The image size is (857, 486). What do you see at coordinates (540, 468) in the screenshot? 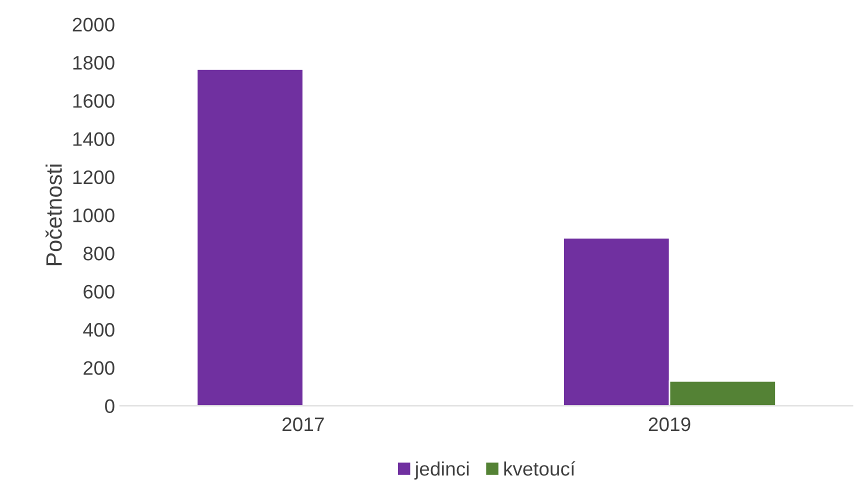
I see `legend-label: kvetoucí` at bounding box center [540, 468].